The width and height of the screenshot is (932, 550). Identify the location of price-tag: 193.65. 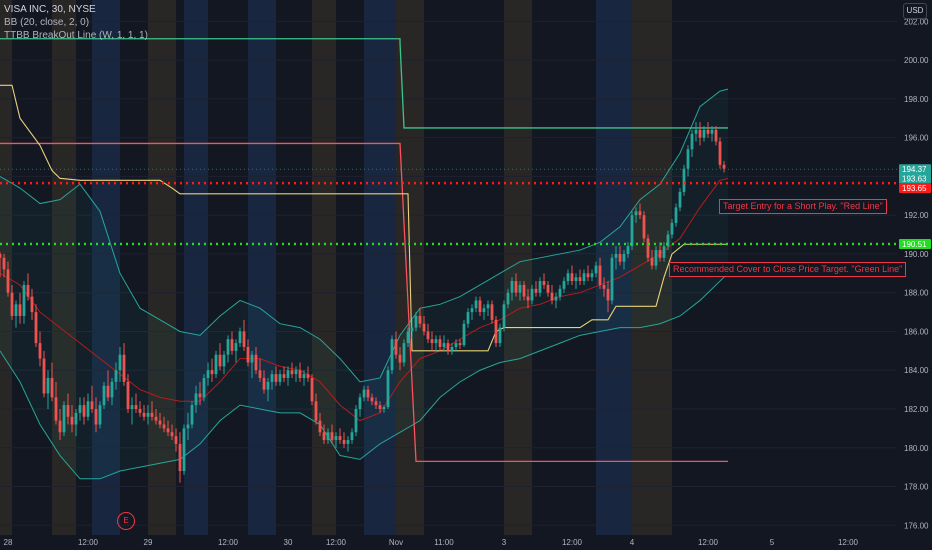
(915, 188).